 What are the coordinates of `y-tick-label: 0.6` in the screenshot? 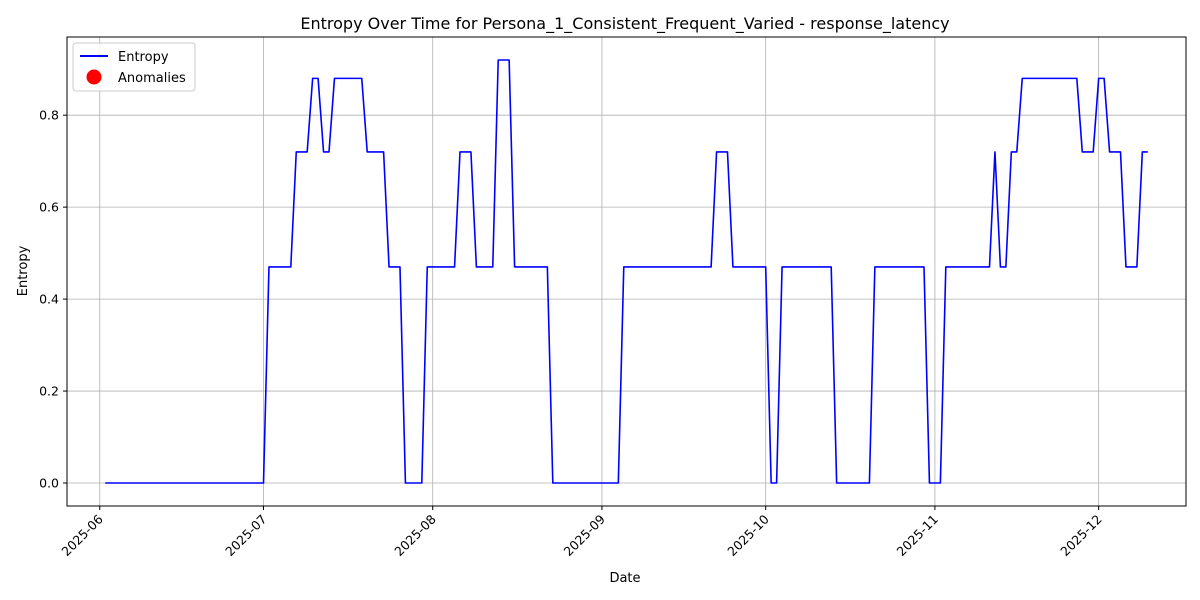 It's located at (49, 207).